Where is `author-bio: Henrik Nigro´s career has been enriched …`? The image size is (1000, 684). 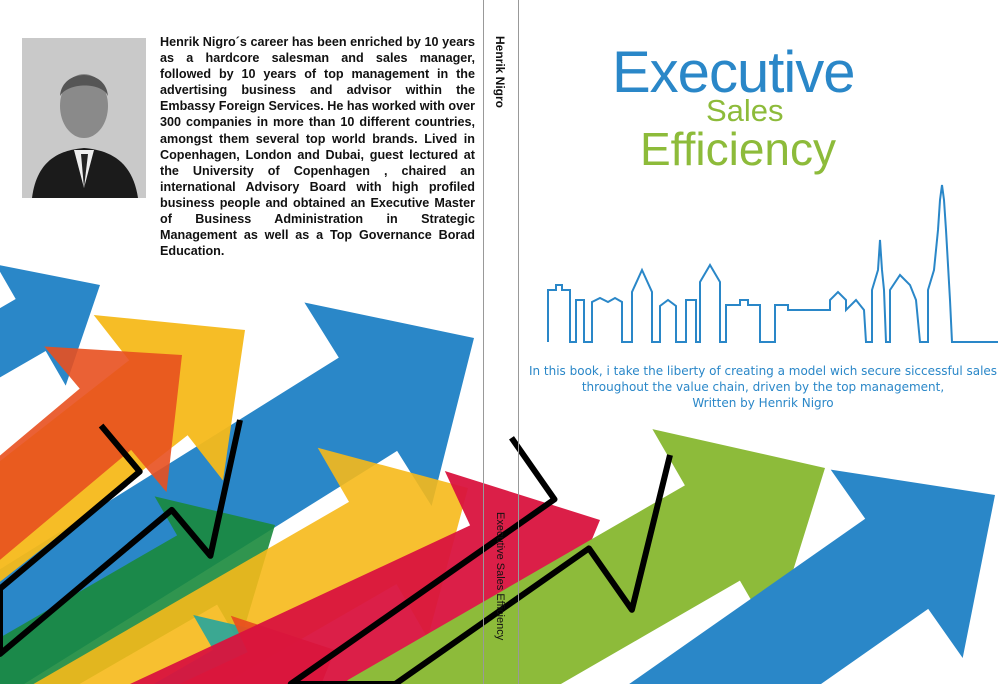
author-bio: Henrik Nigro´s career has been enriched … is located at coordinates (317, 147).